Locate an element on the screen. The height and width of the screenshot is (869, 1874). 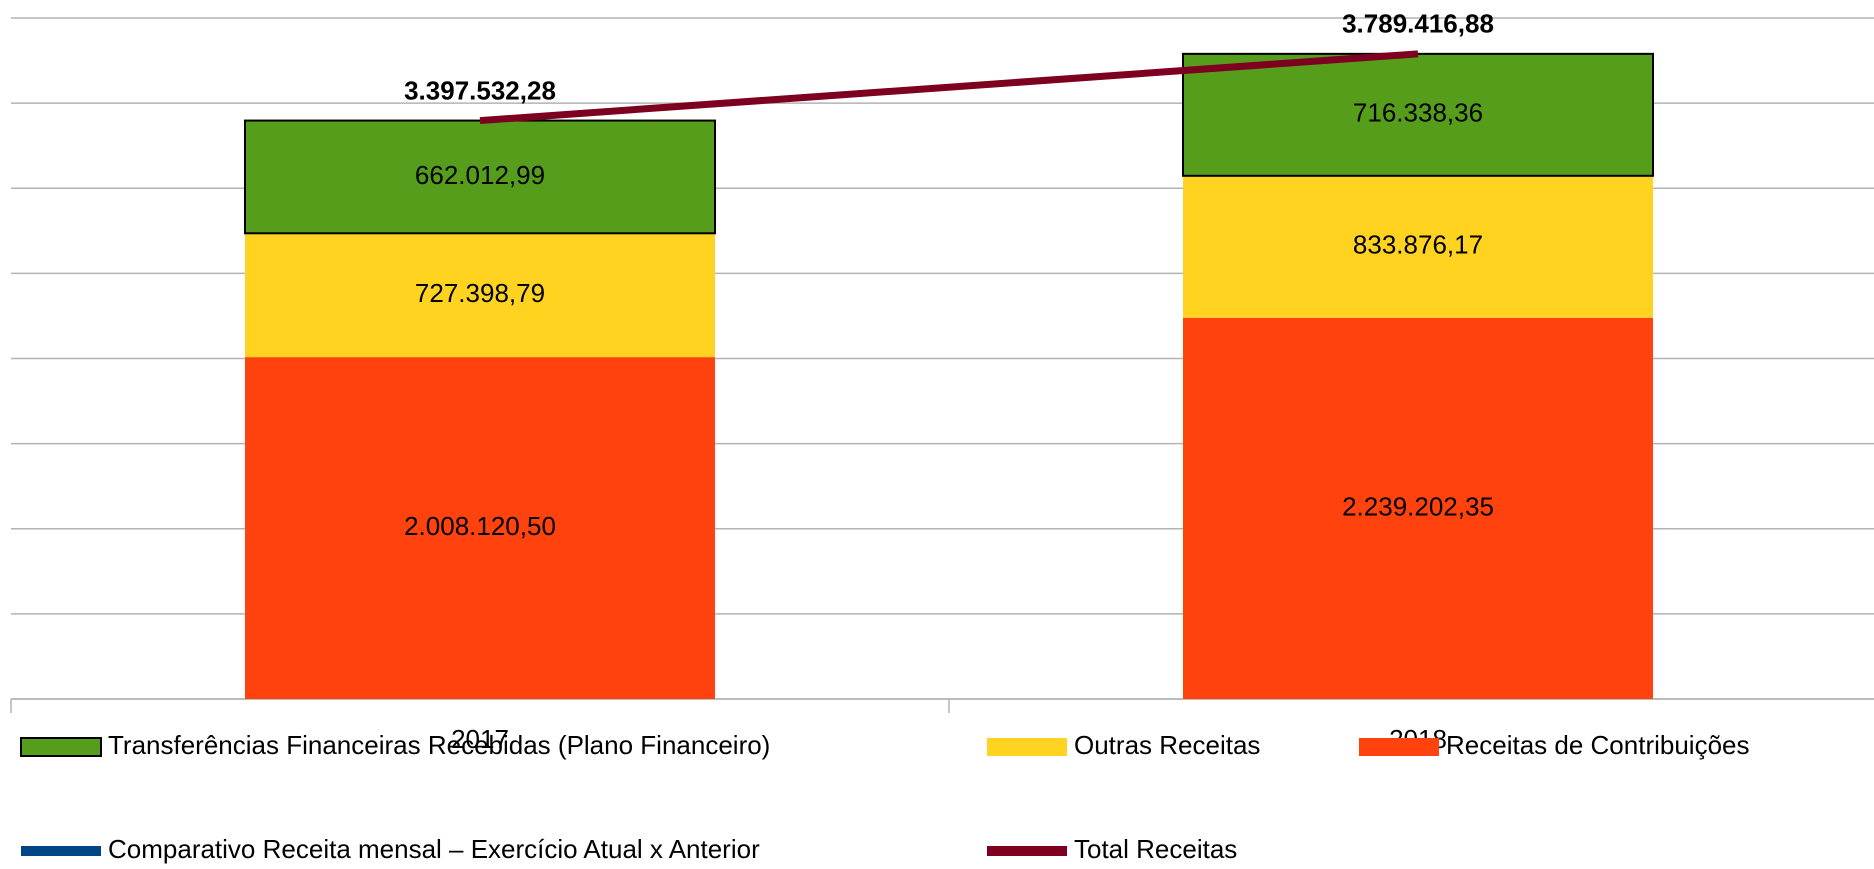
data-label: 716.338,36 is located at coordinates (1418, 113).